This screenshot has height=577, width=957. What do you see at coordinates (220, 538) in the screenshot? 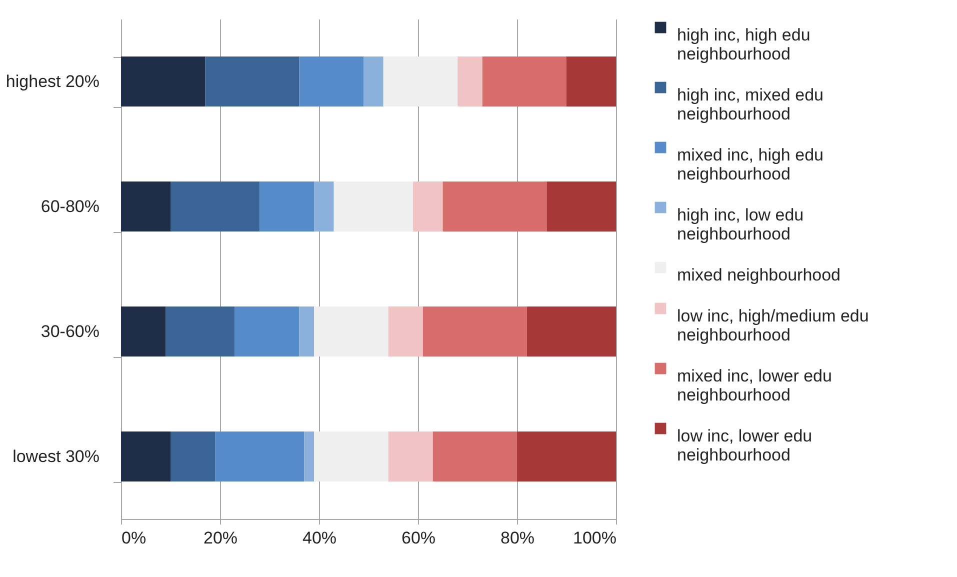
I see `x-tick-label: 20%` at bounding box center [220, 538].